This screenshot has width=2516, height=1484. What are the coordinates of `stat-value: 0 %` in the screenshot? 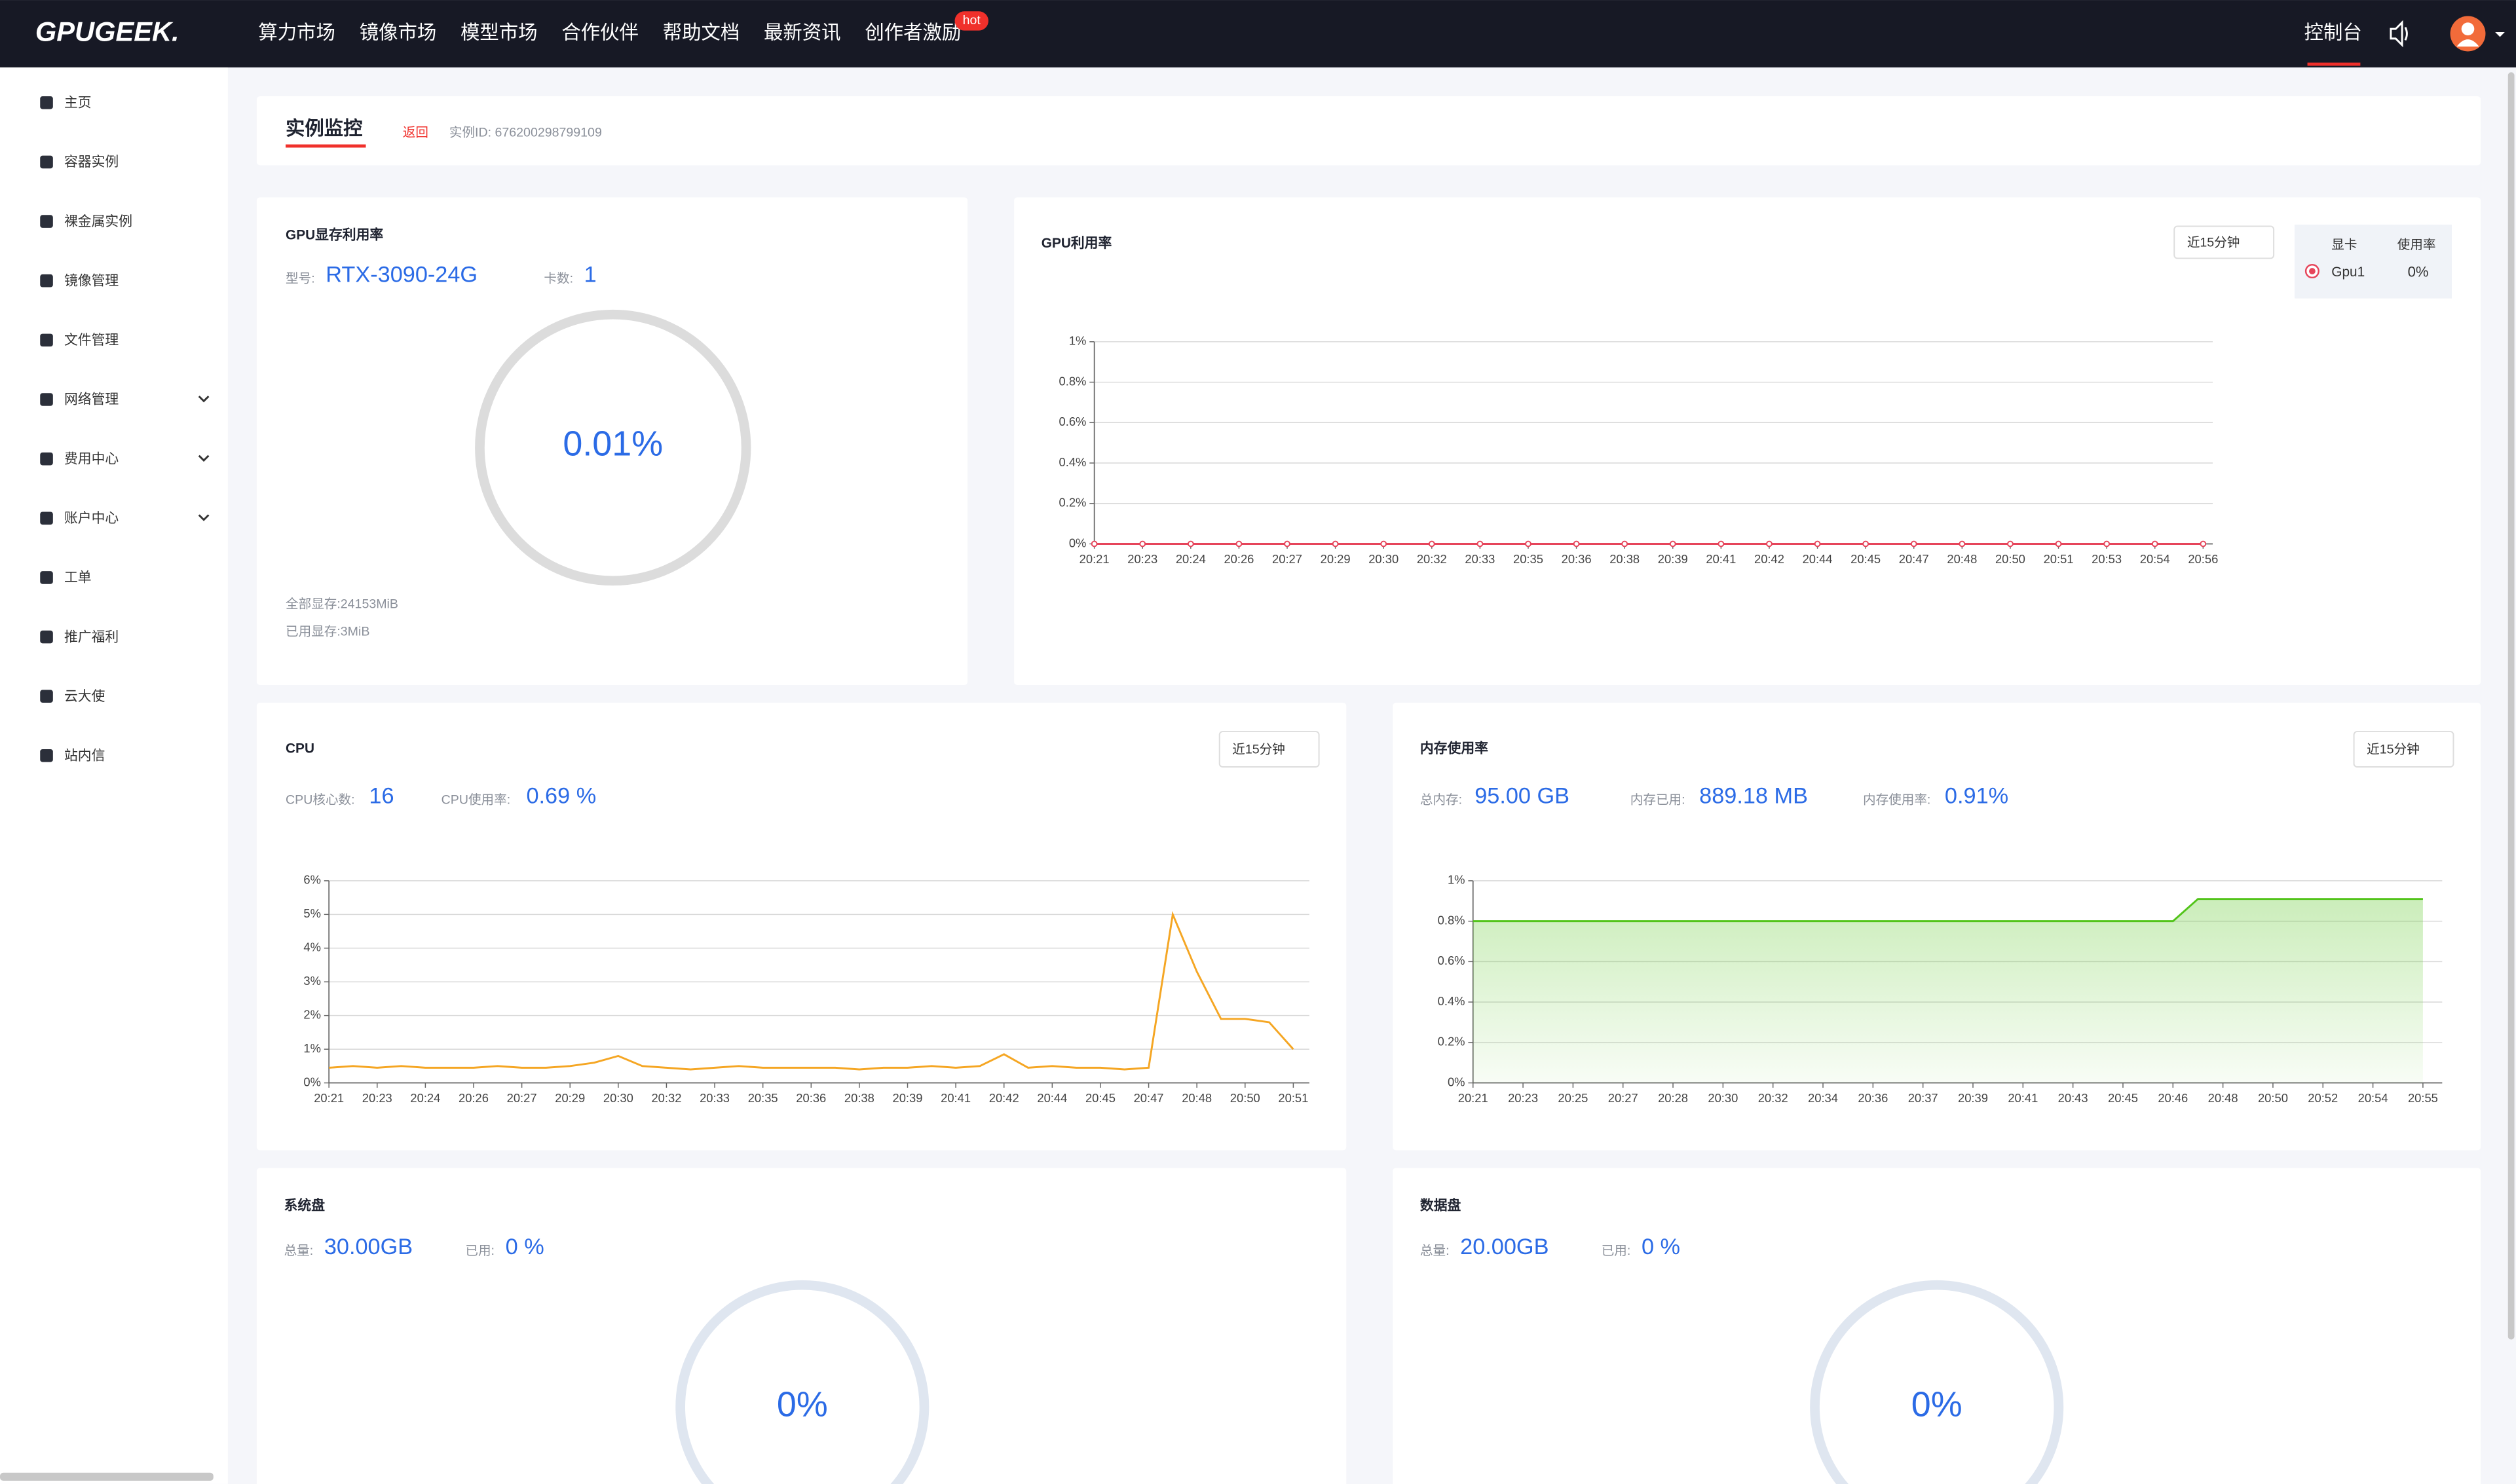 It's located at (1661, 1246).